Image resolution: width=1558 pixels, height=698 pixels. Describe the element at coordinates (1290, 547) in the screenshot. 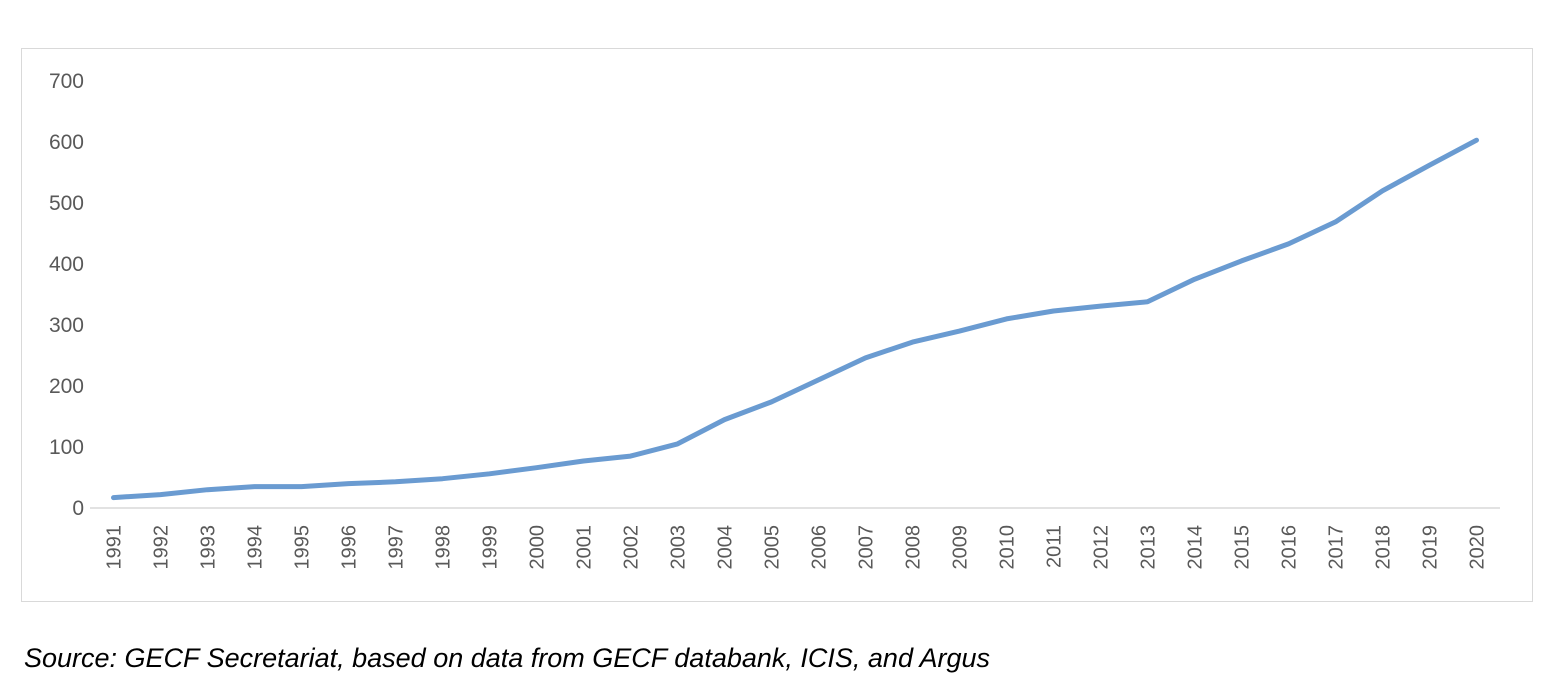

I see `x-tick-label: 2016` at that location.